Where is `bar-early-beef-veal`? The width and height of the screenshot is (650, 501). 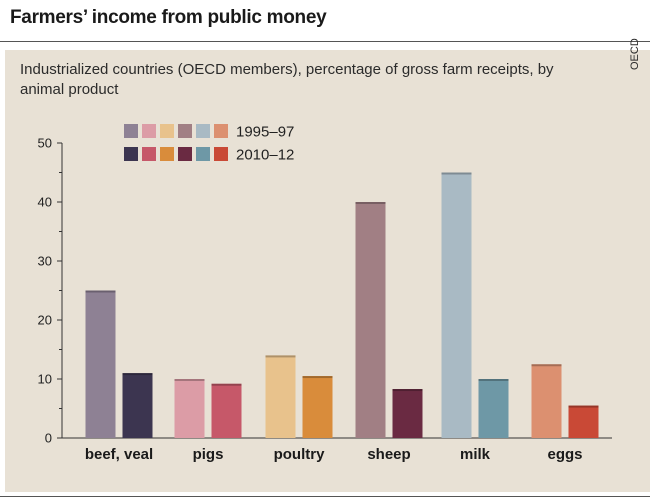
bar-early-beef-veal is located at coordinates (100, 364).